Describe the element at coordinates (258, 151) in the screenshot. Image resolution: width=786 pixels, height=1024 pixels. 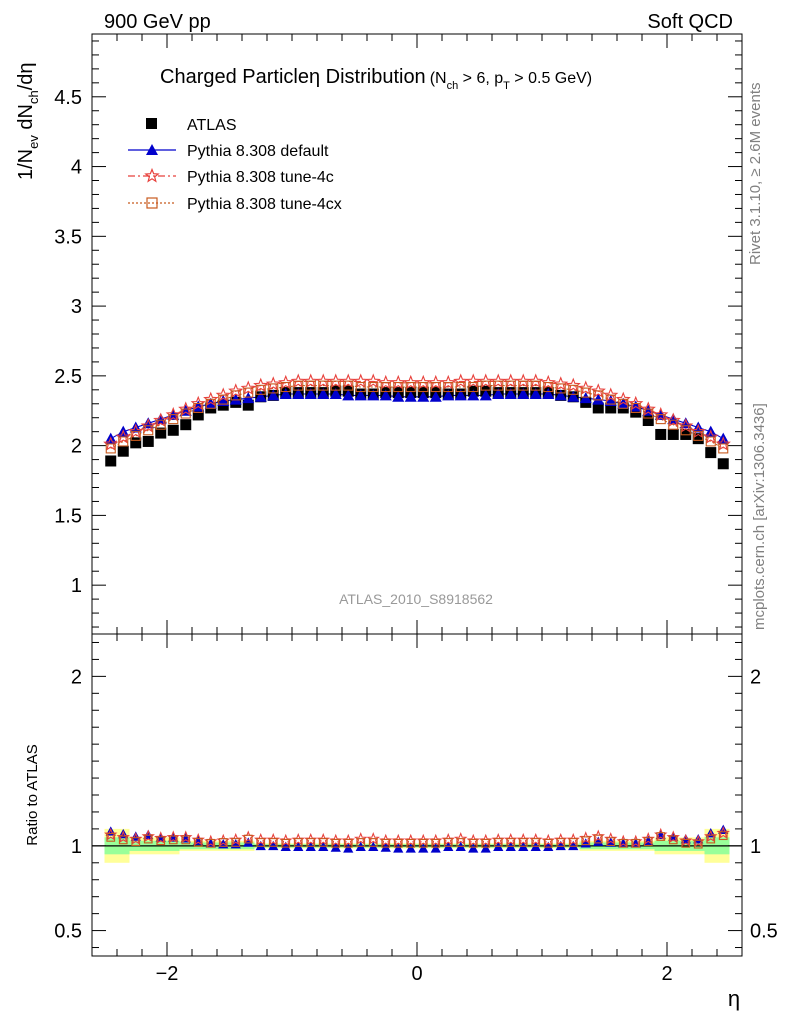
I see `legend-label-default: Pythia 8.308 default` at that location.